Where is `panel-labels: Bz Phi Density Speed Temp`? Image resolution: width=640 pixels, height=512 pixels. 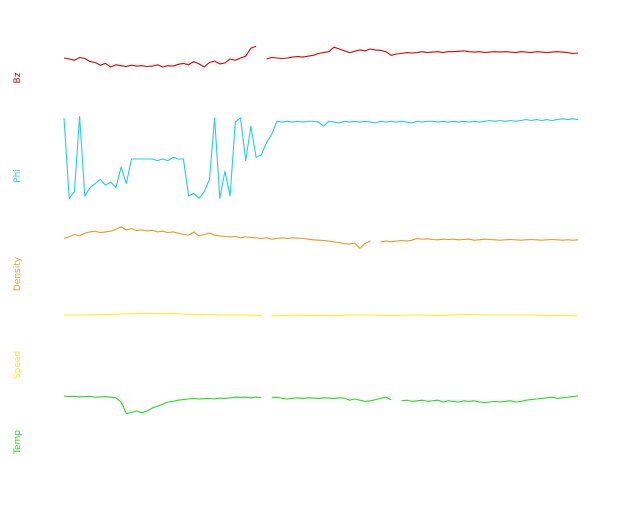 panel-labels: Bz Phi Density Speed Temp is located at coordinates (18, 263).